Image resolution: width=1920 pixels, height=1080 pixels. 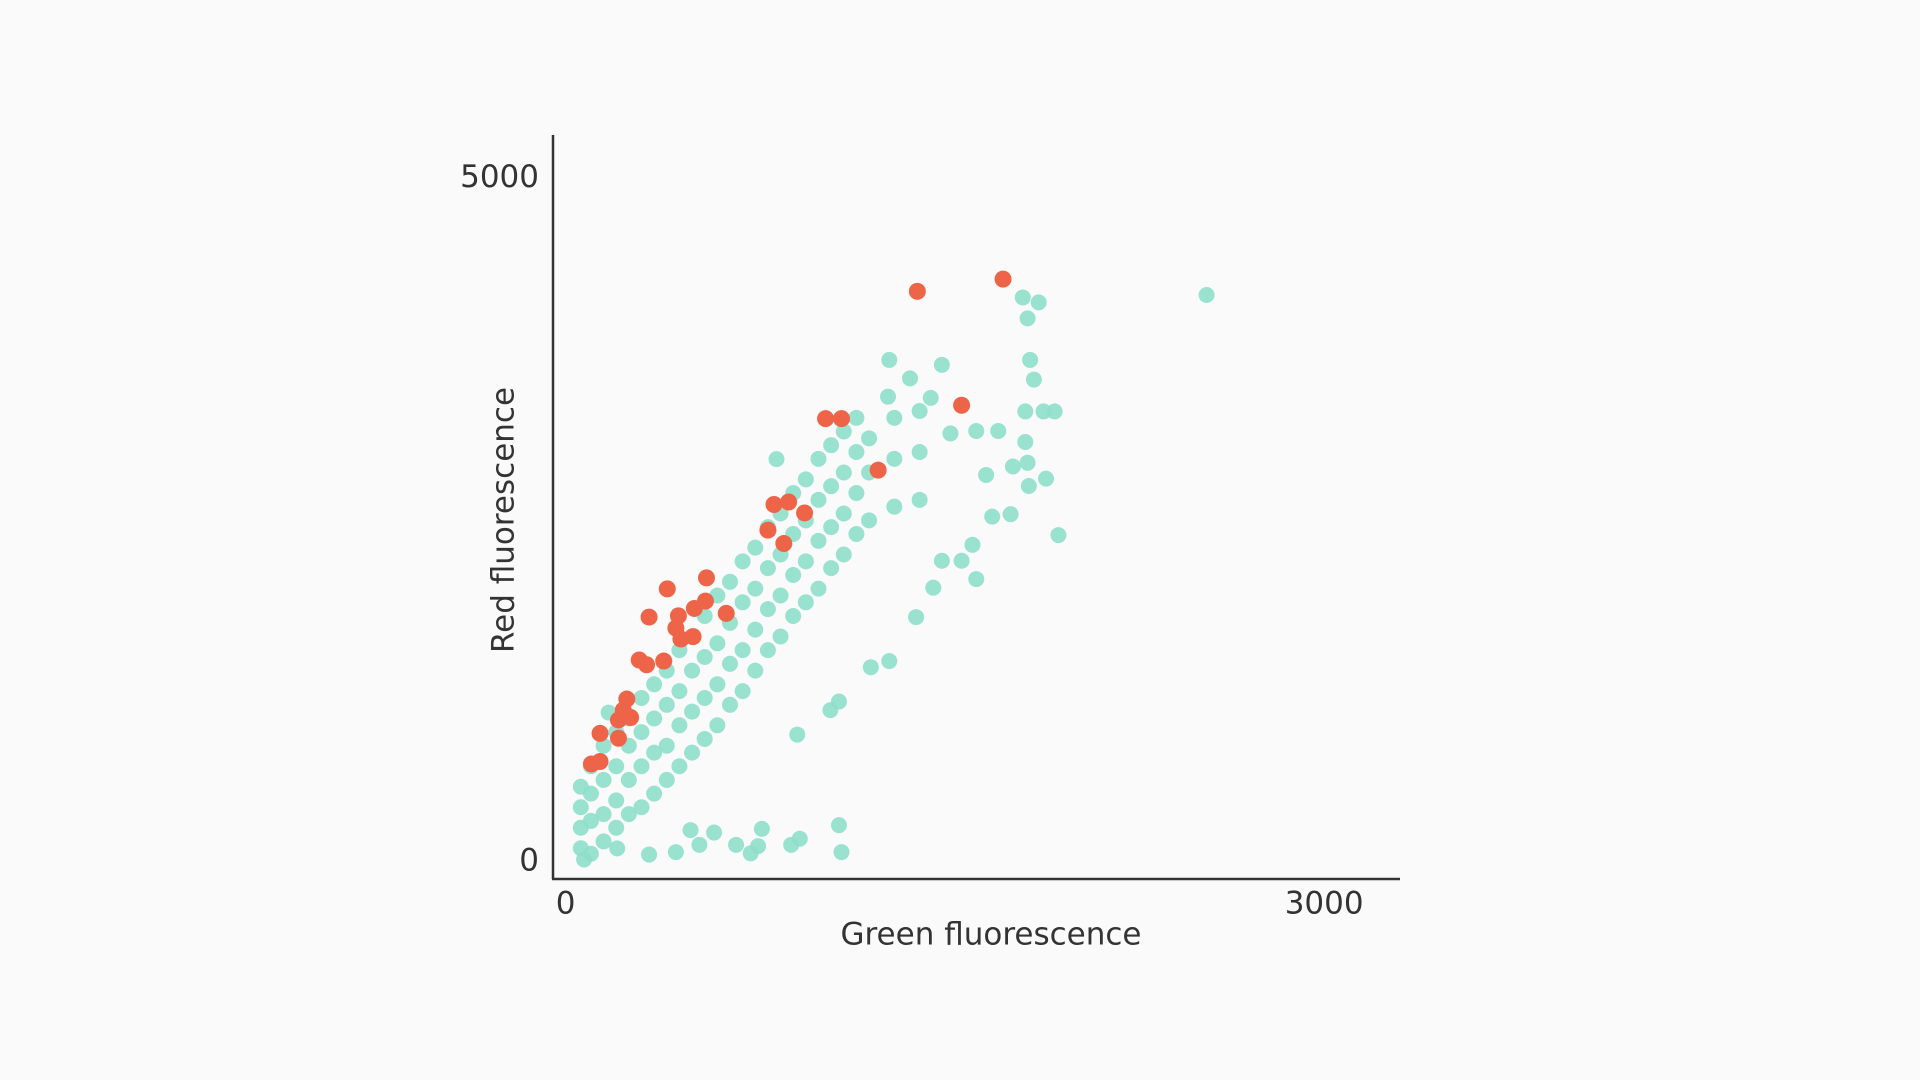 I want to click on x-tick-label: 3000, so click(x=1324, y=904).